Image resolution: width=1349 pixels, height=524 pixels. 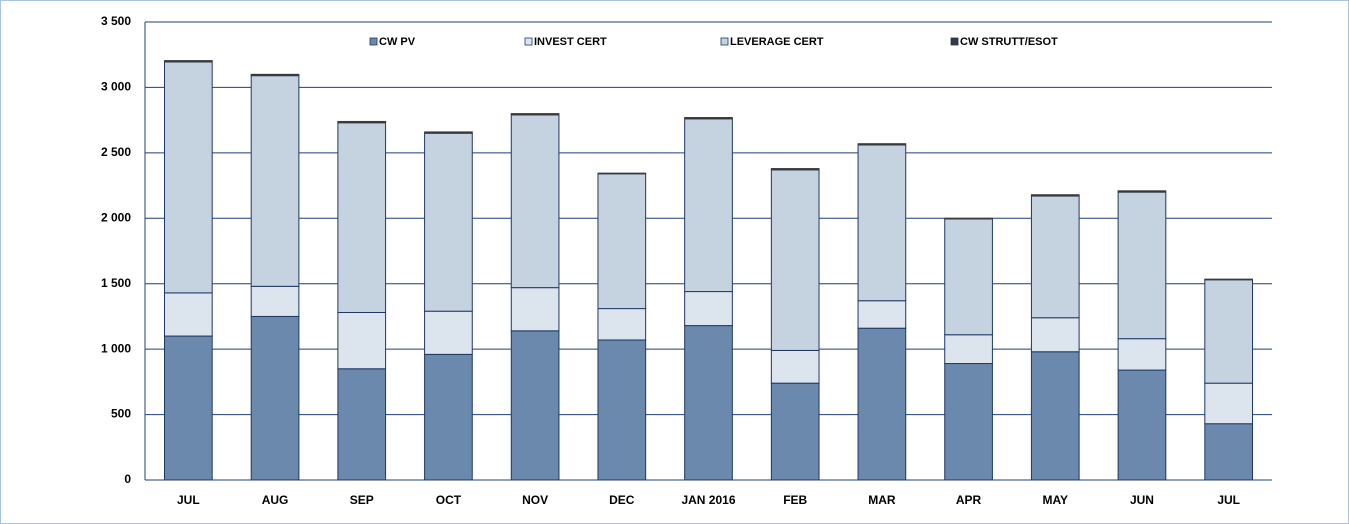 I want to click on y-tick-label: 500, so click(x=121, y=414).